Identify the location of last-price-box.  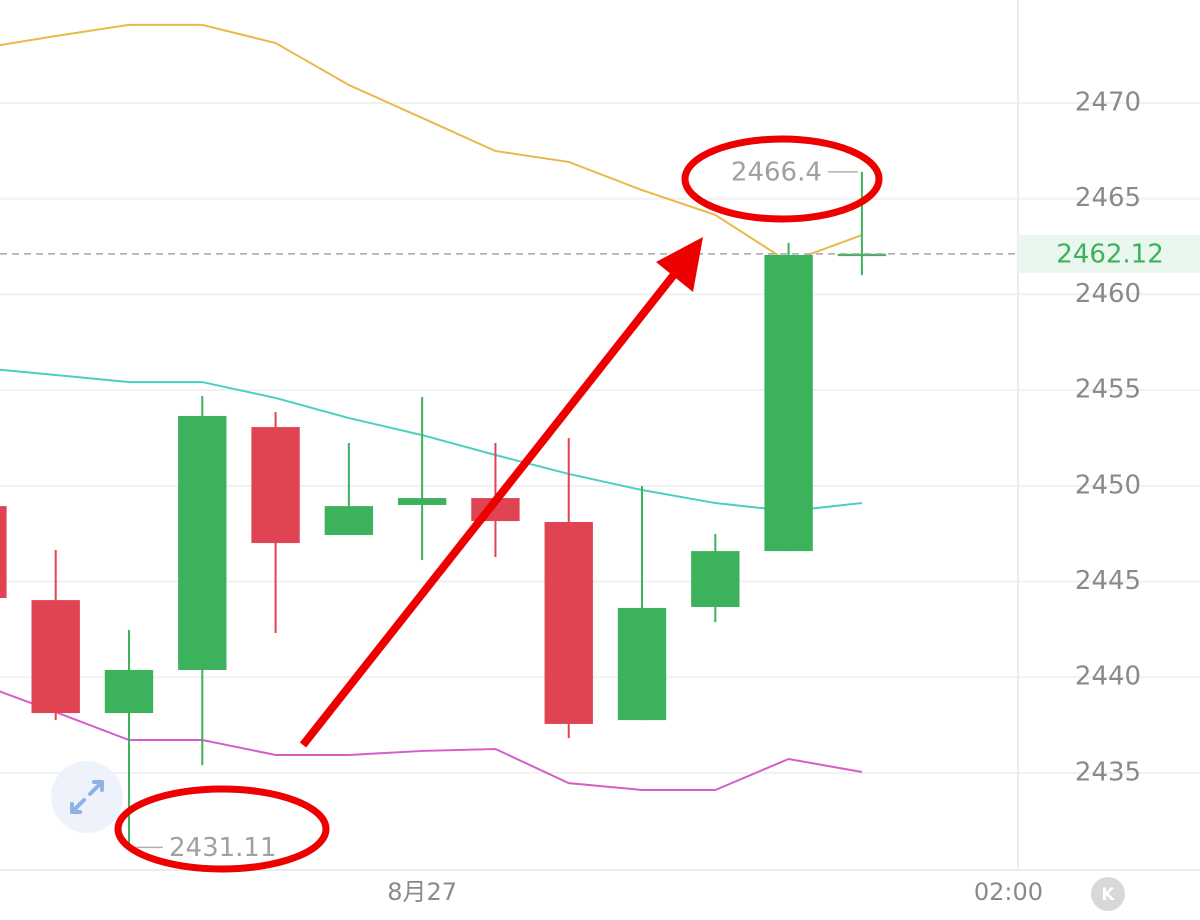
(1109, 253).